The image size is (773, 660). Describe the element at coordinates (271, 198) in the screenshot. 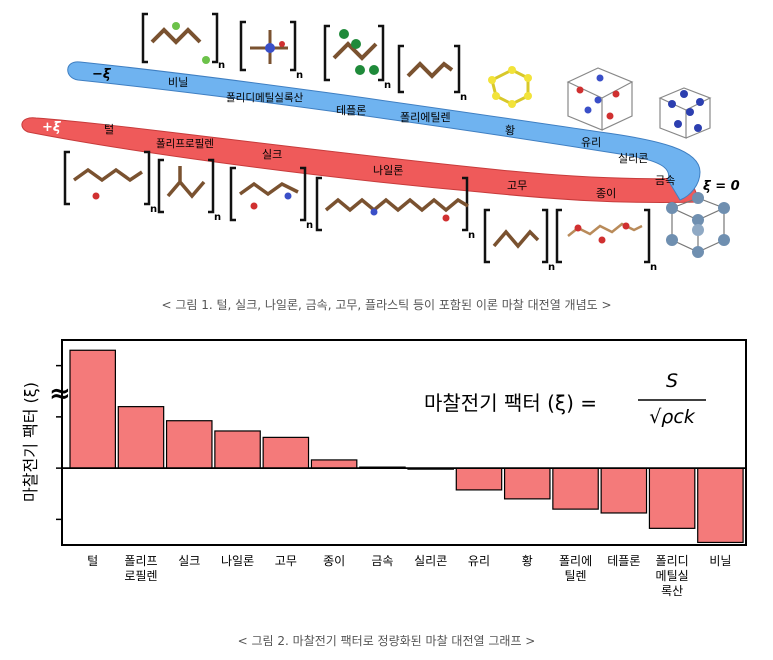

I see `polymer-structure-silk: n` at that location.